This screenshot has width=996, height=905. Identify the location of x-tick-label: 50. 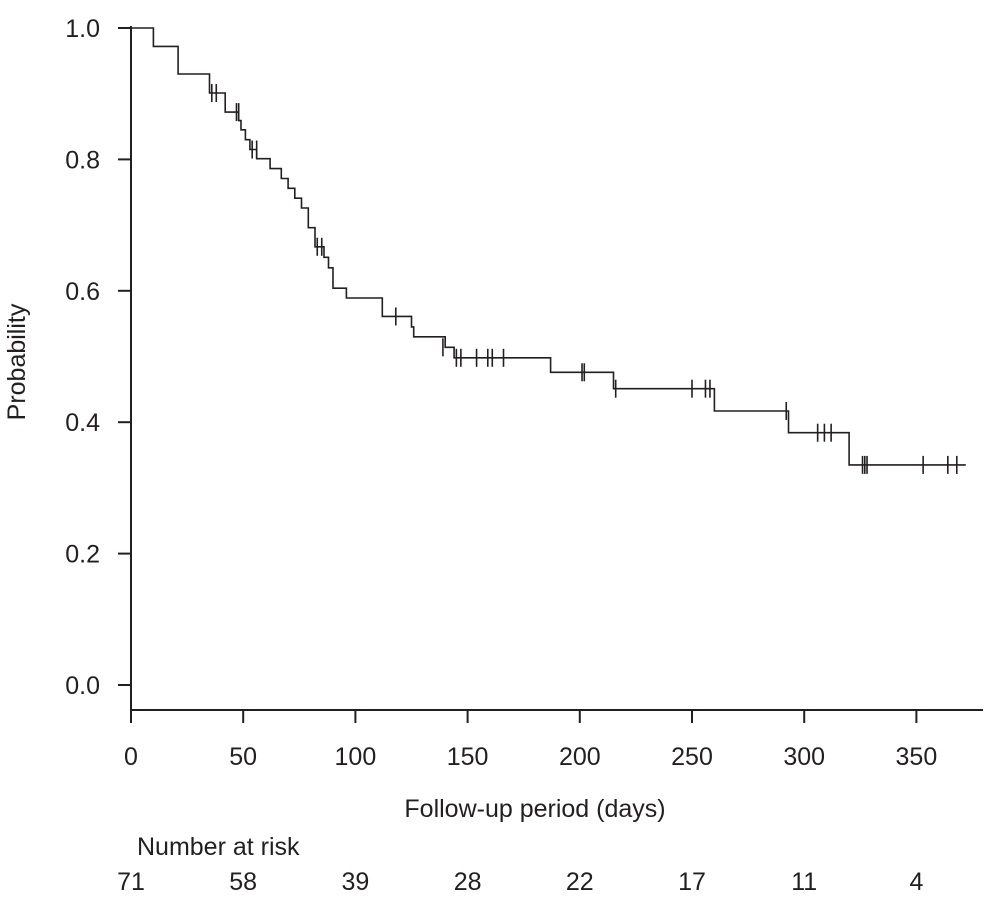
(243, 757).